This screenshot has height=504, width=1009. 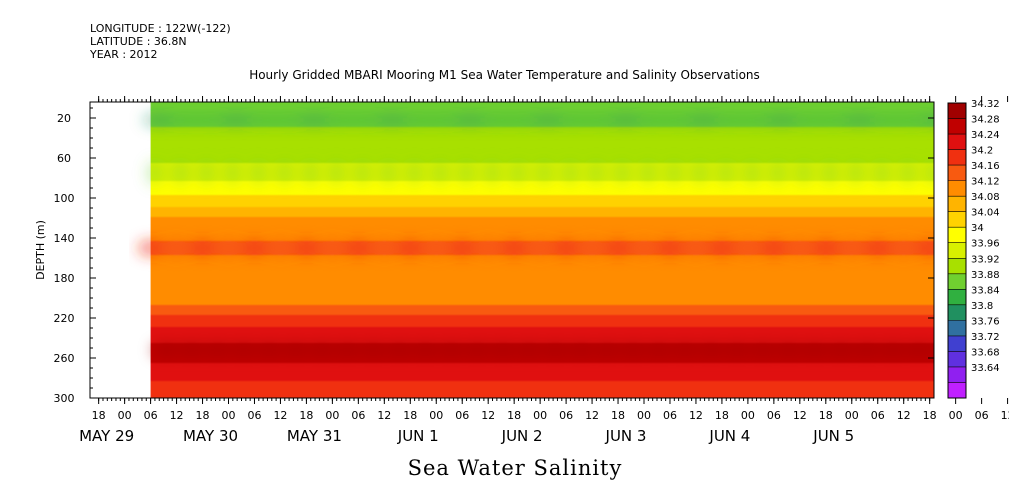 I want to click on y-tick-label: 220, so click(x=64, y=318).